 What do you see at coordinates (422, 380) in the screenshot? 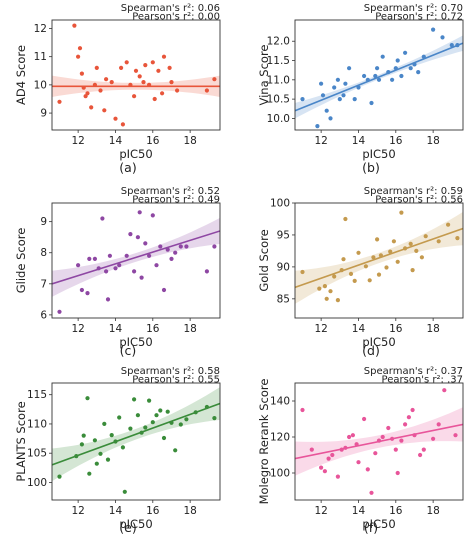
I see `pearson-label: Pearson's r²: .37` at bounding box center [422, 380].